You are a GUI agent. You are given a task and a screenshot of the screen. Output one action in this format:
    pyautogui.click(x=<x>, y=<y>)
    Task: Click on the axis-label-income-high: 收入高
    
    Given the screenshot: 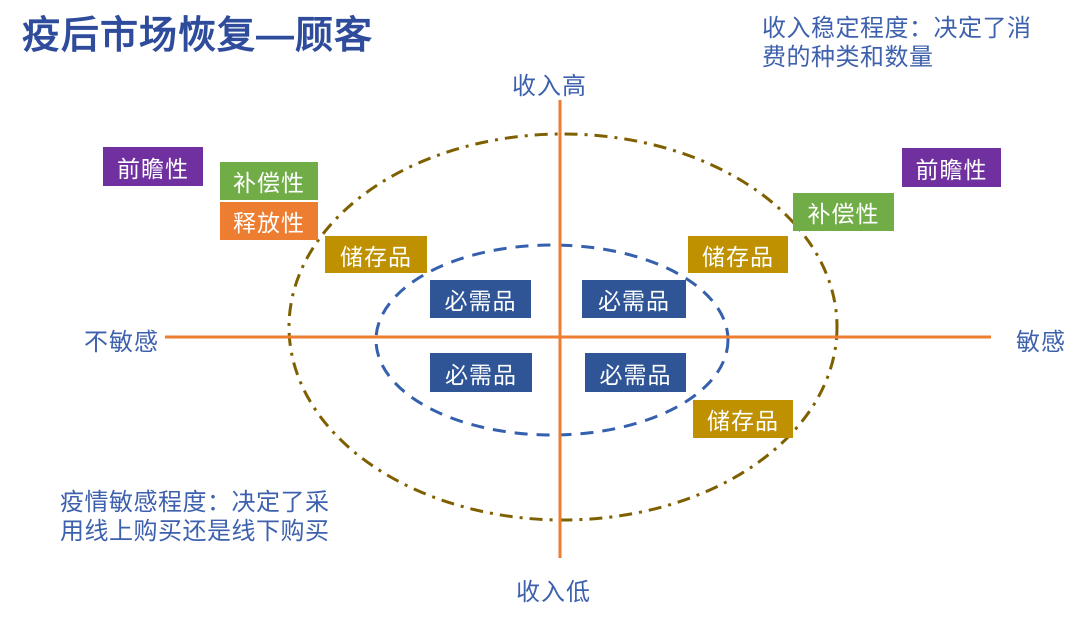 What is the action you would take?
    pyautogui.click(x=549, y=86)
    